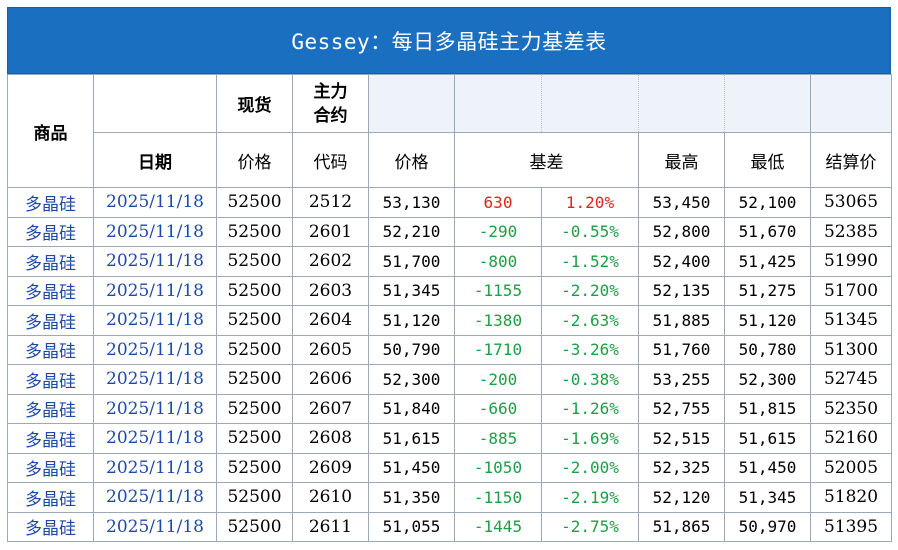 The width and height of the screenshot is (898, 550). What do you see at coordinates (411, 103) in the screenshot?
I see `header-empty-price` at bounding box center [411, 103].